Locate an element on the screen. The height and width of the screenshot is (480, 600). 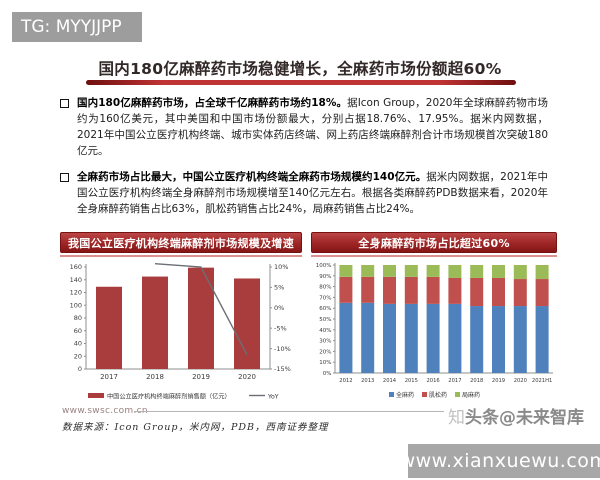
svg-text: 80 is located at coordinates (78, 318).